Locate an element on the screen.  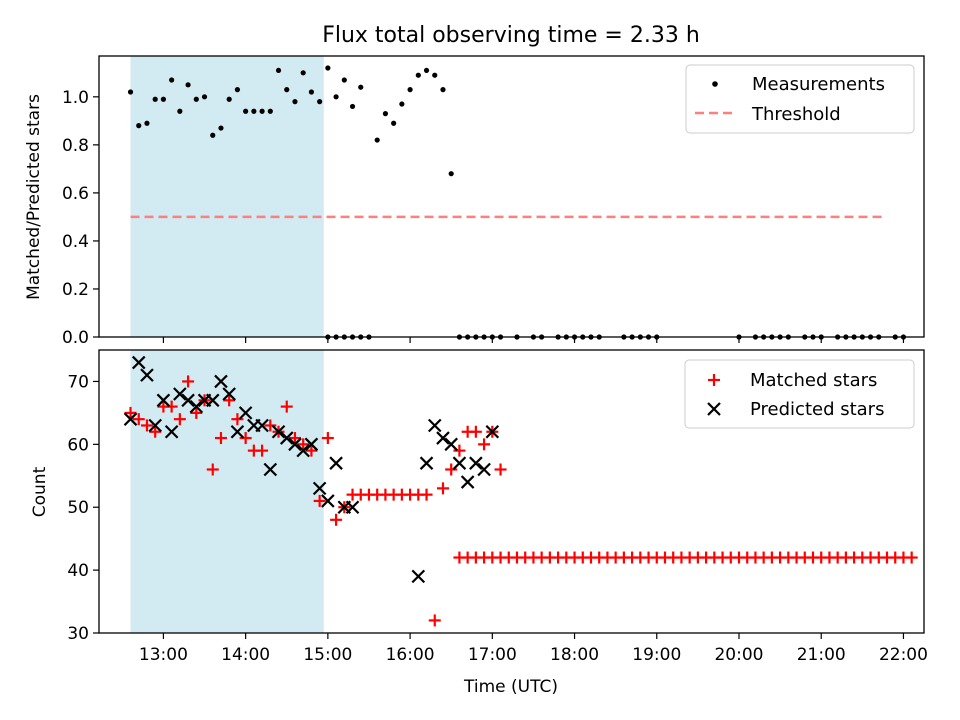
top-x-ticks is located at coordinates (533, 340).